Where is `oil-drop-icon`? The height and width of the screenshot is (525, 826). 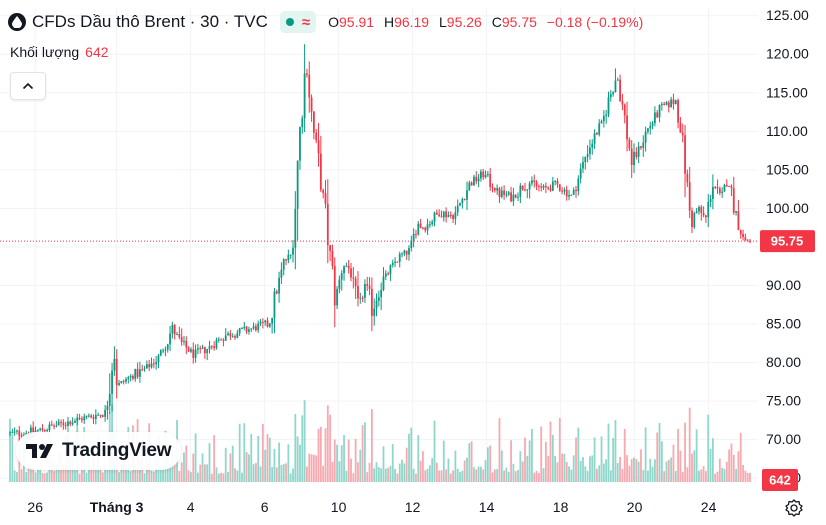
oil-drop-icon is located at coordinates (17, 22).